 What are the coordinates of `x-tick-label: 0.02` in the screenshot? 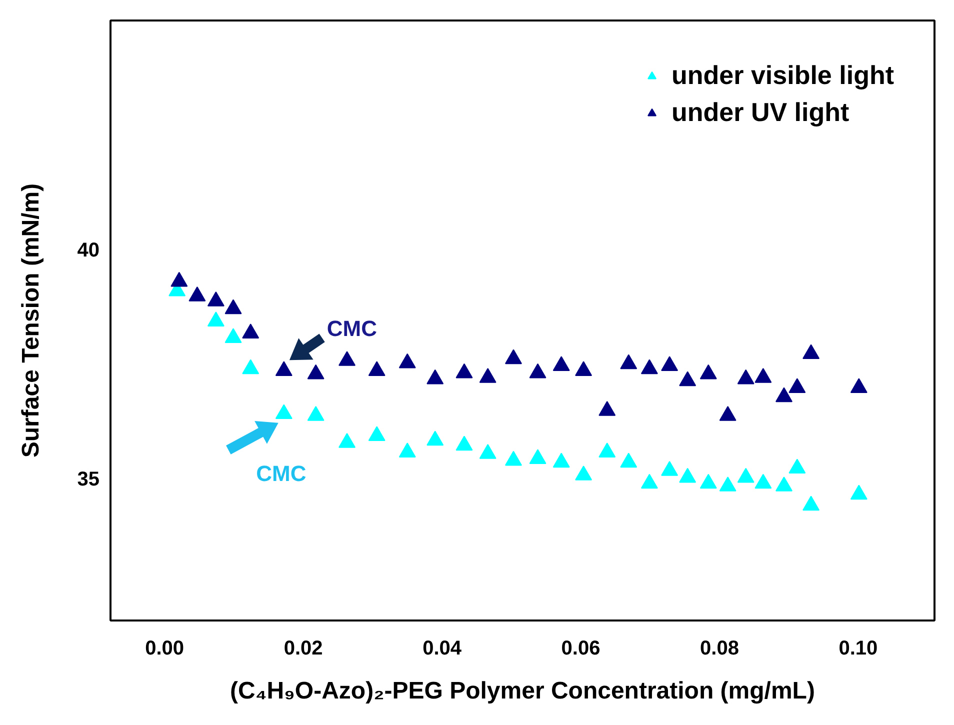 It's located at (303, 649).